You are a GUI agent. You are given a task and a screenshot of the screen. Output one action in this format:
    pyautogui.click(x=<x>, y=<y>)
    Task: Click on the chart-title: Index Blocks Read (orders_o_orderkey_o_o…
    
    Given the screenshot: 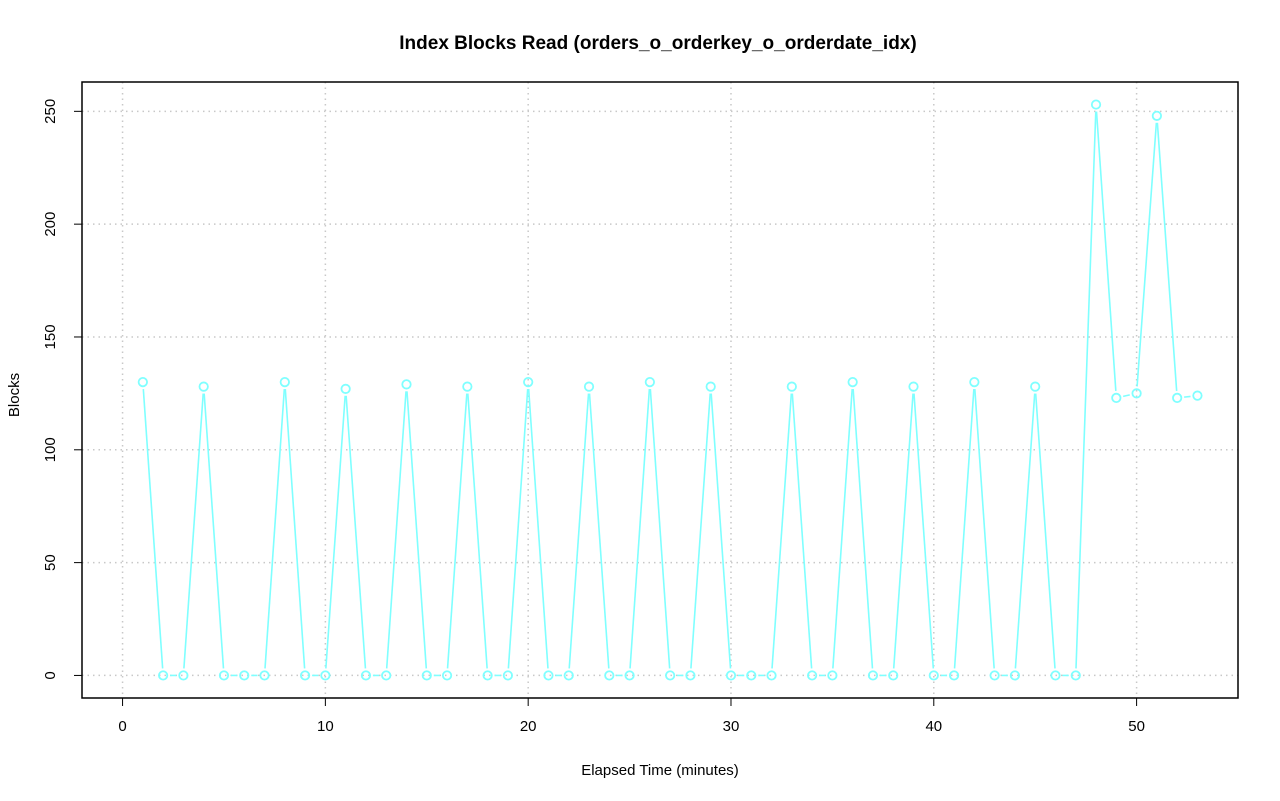 What is the action you would take?
    pyautogui.click(x=657, y=43)
    